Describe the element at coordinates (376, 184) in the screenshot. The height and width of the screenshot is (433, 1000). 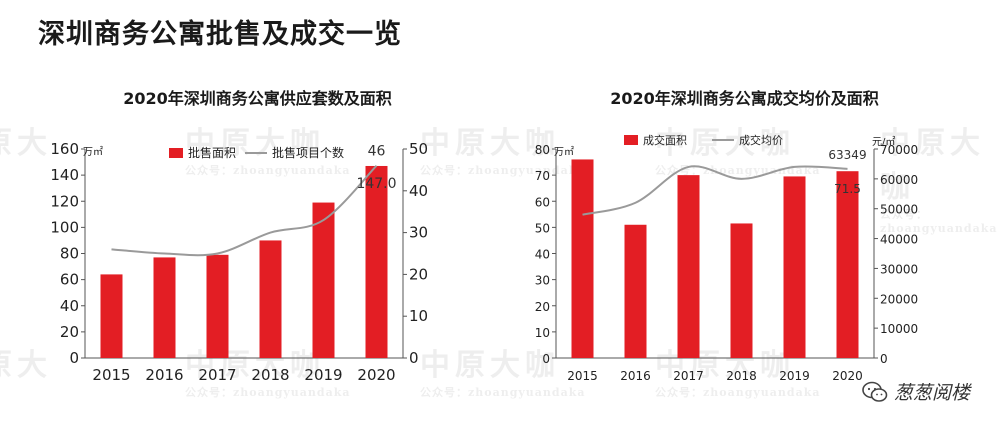
I see `data-label-批售面积: 147.0` at that location.